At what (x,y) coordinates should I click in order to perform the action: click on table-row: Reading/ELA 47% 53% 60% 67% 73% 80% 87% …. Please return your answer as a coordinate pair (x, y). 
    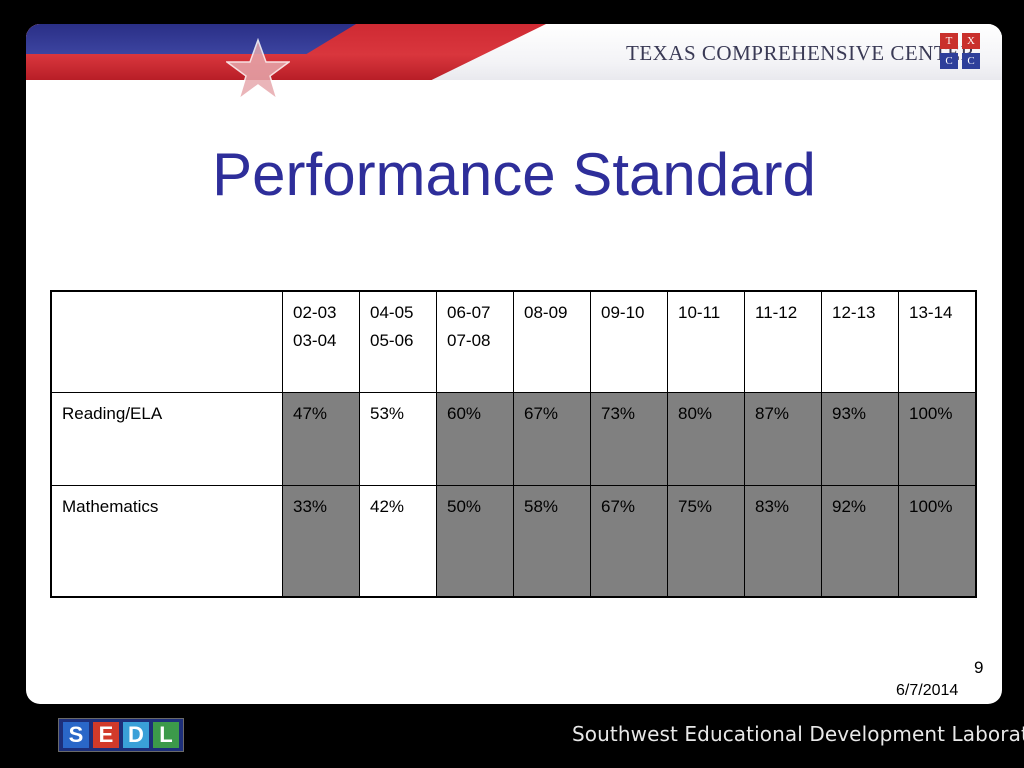
    Looking at the image, I should click on (513, 439).